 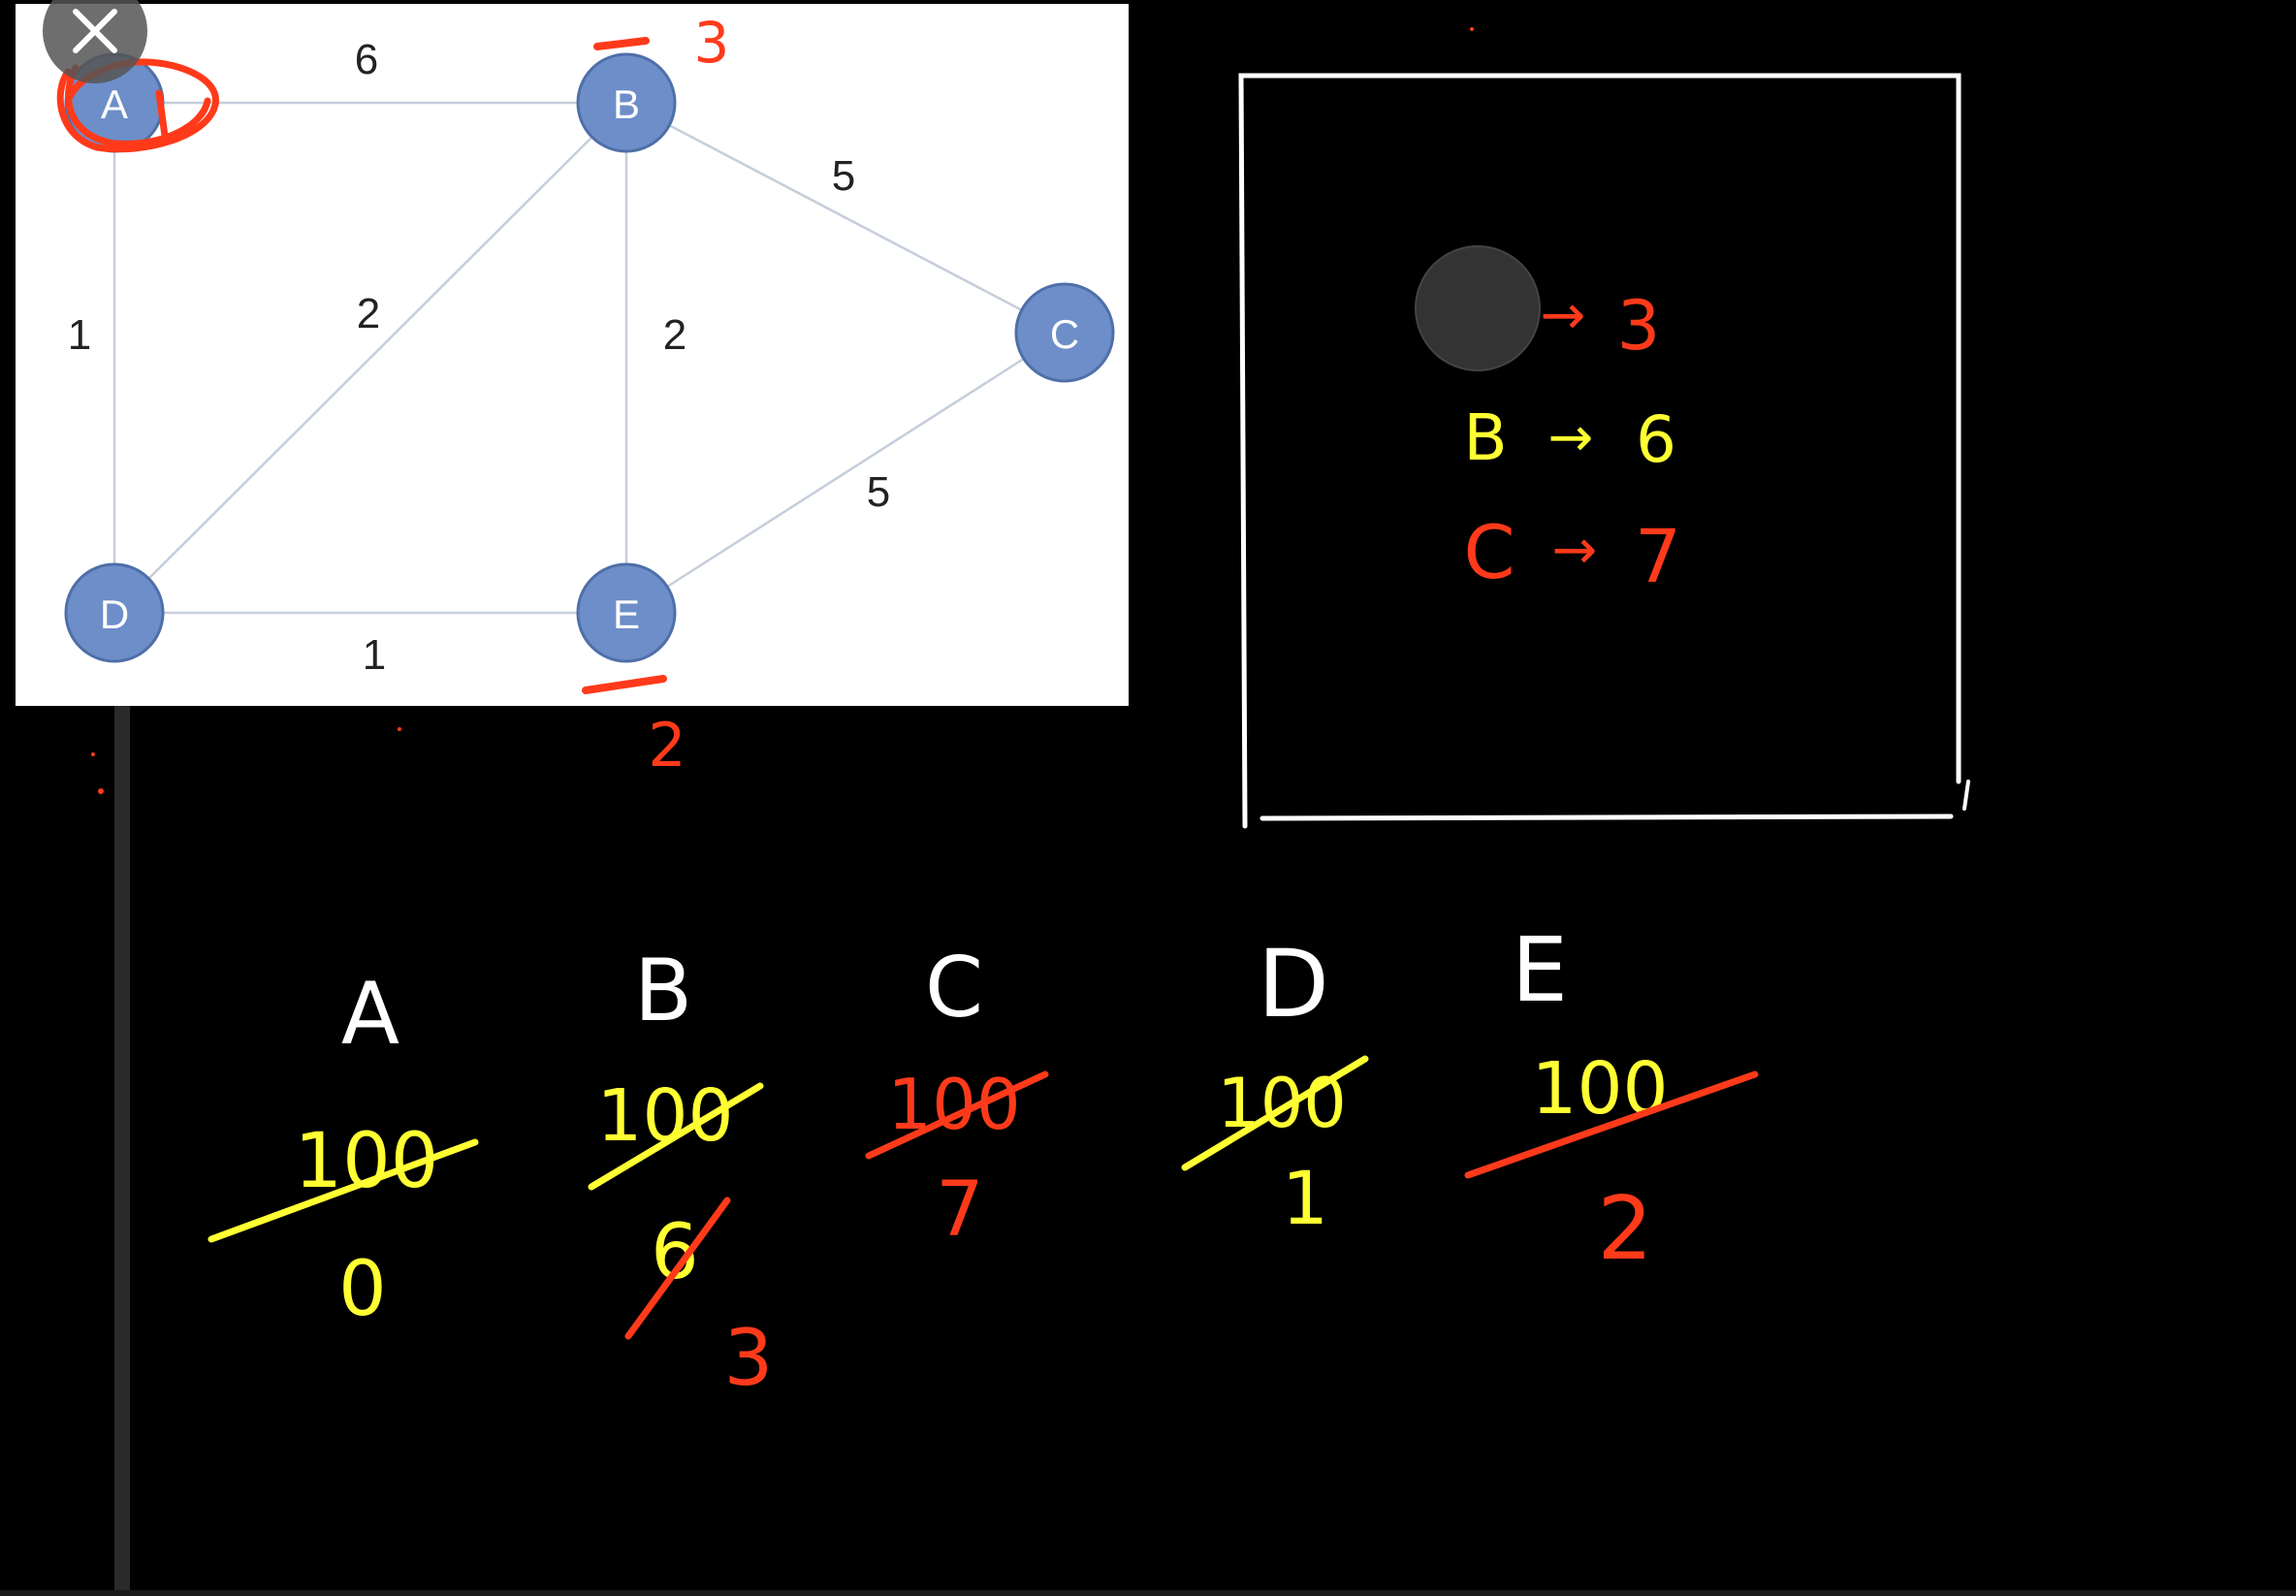 I want to click on close-button, so click(x=95, y=41).